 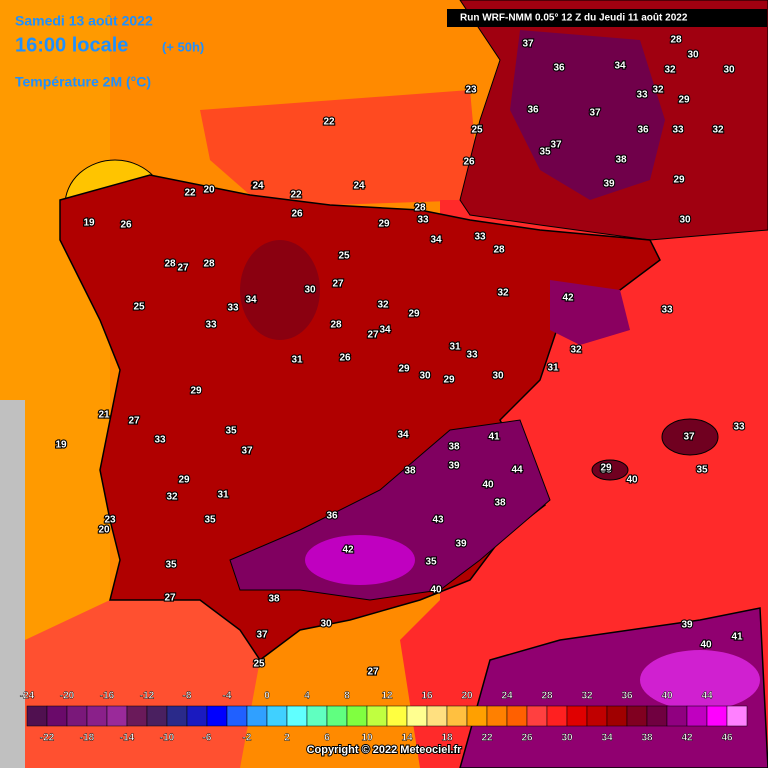 I want to click on temperature-label: 26, so click(x=297, y=214).